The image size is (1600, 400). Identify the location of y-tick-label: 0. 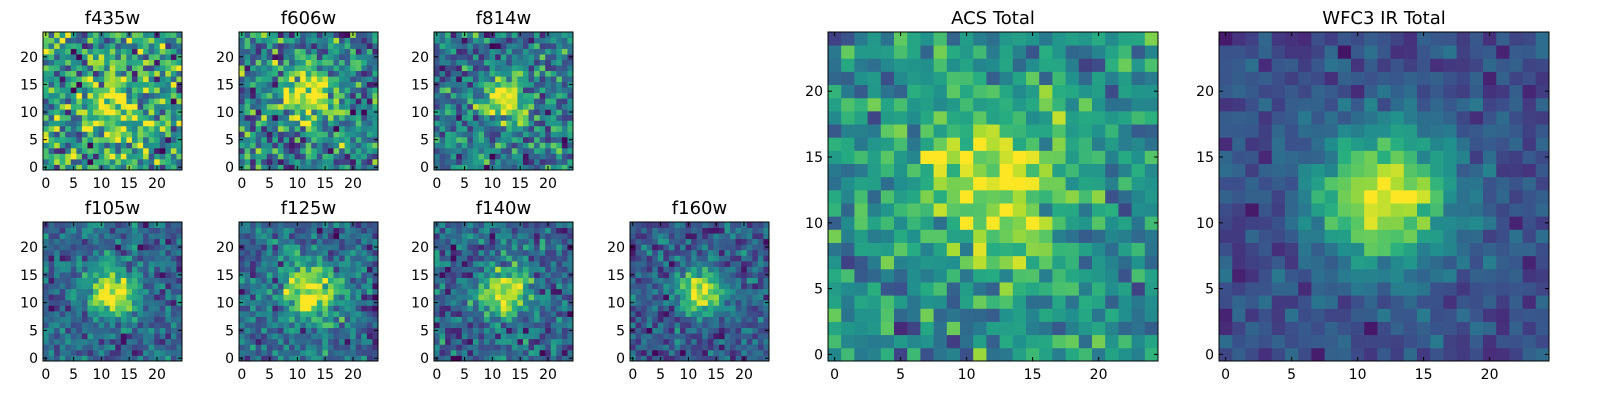
(33, 168).